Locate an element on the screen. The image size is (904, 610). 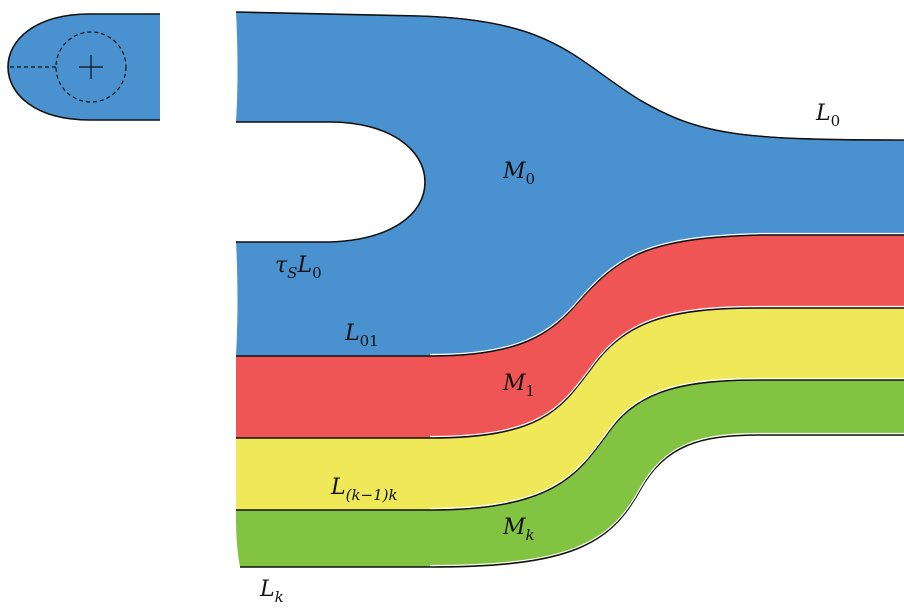
highlight-l01 is located at coordinates (666, 294).